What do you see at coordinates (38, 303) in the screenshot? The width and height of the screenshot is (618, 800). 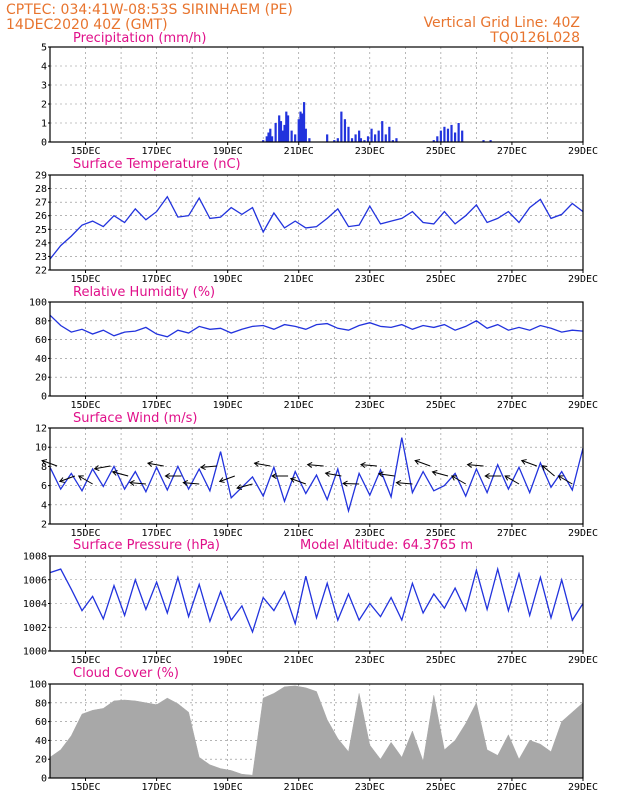 I see `y-tick-label: 100` at bounding box center [38, 303].